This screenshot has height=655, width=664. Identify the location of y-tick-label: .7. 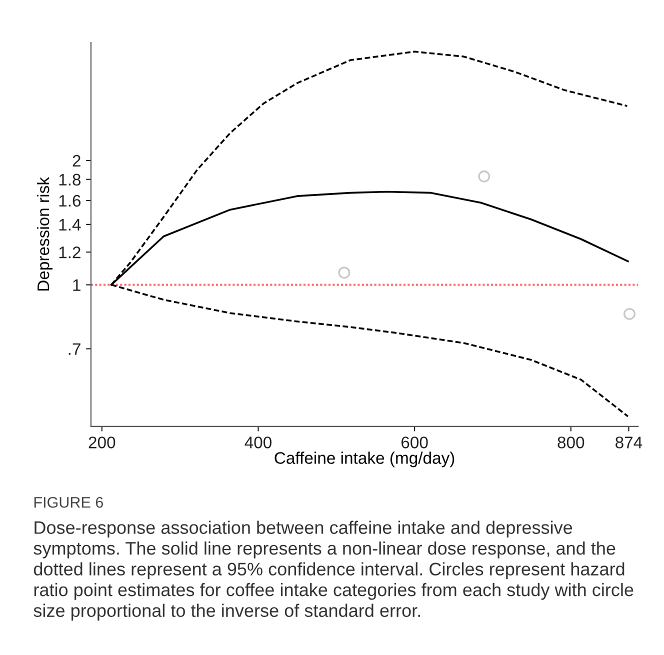
(74, 349).